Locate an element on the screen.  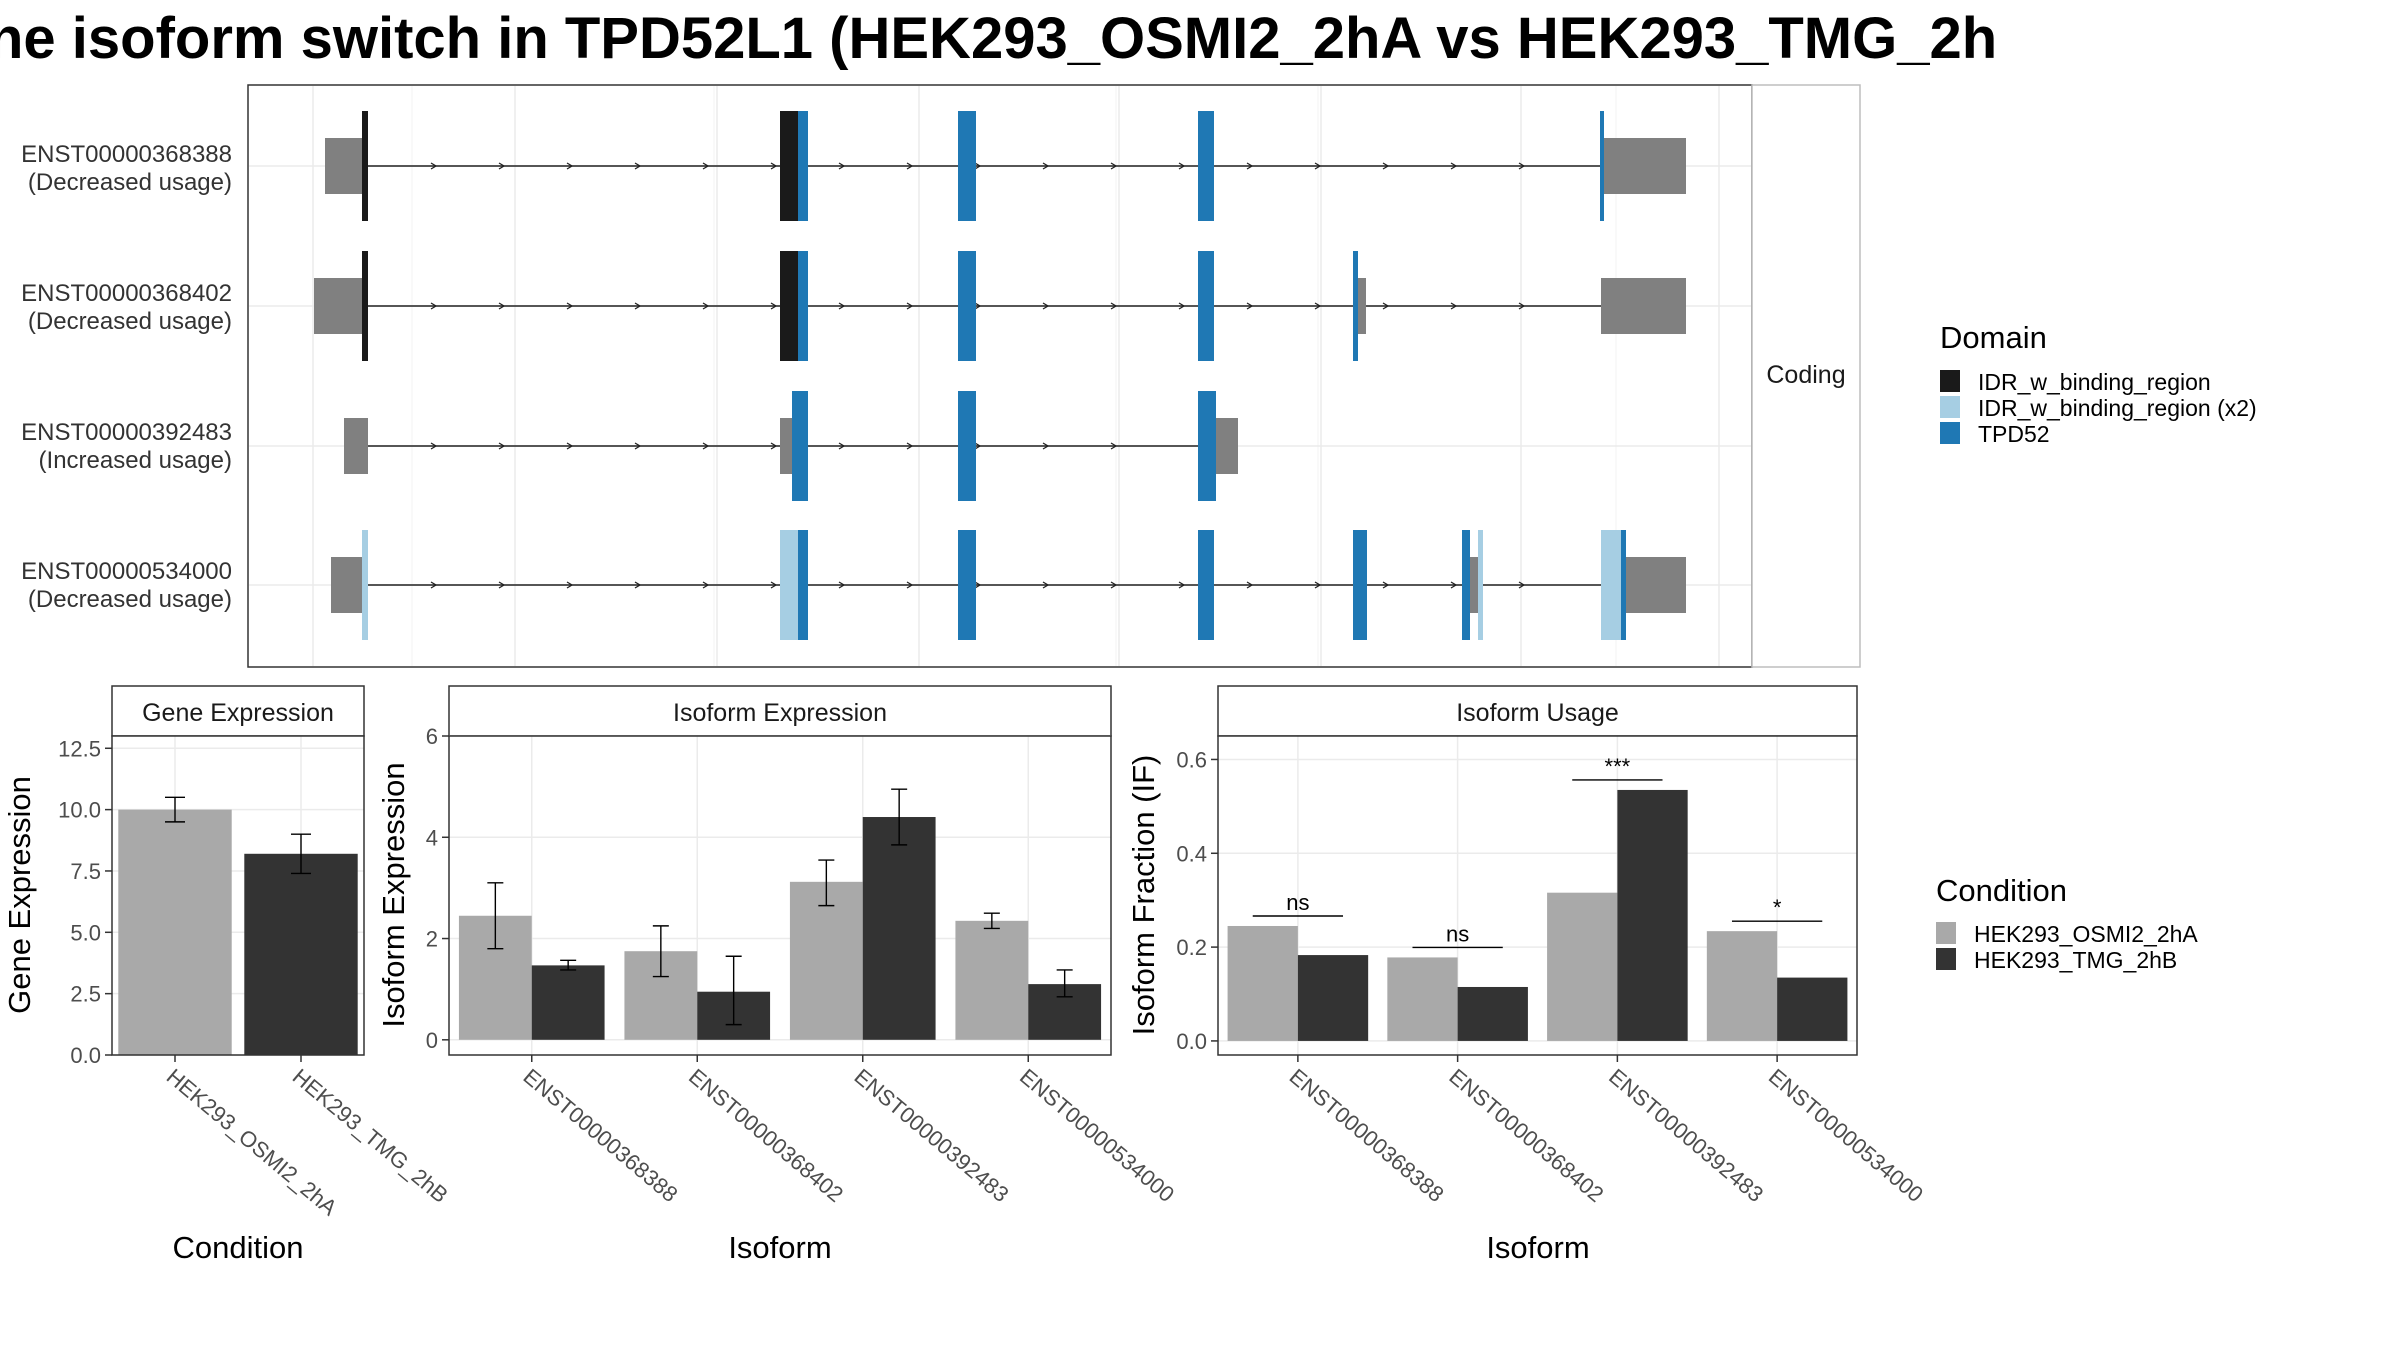
transcript-label-1-id: ENST00000368388 is located at coordinates (126, 154).